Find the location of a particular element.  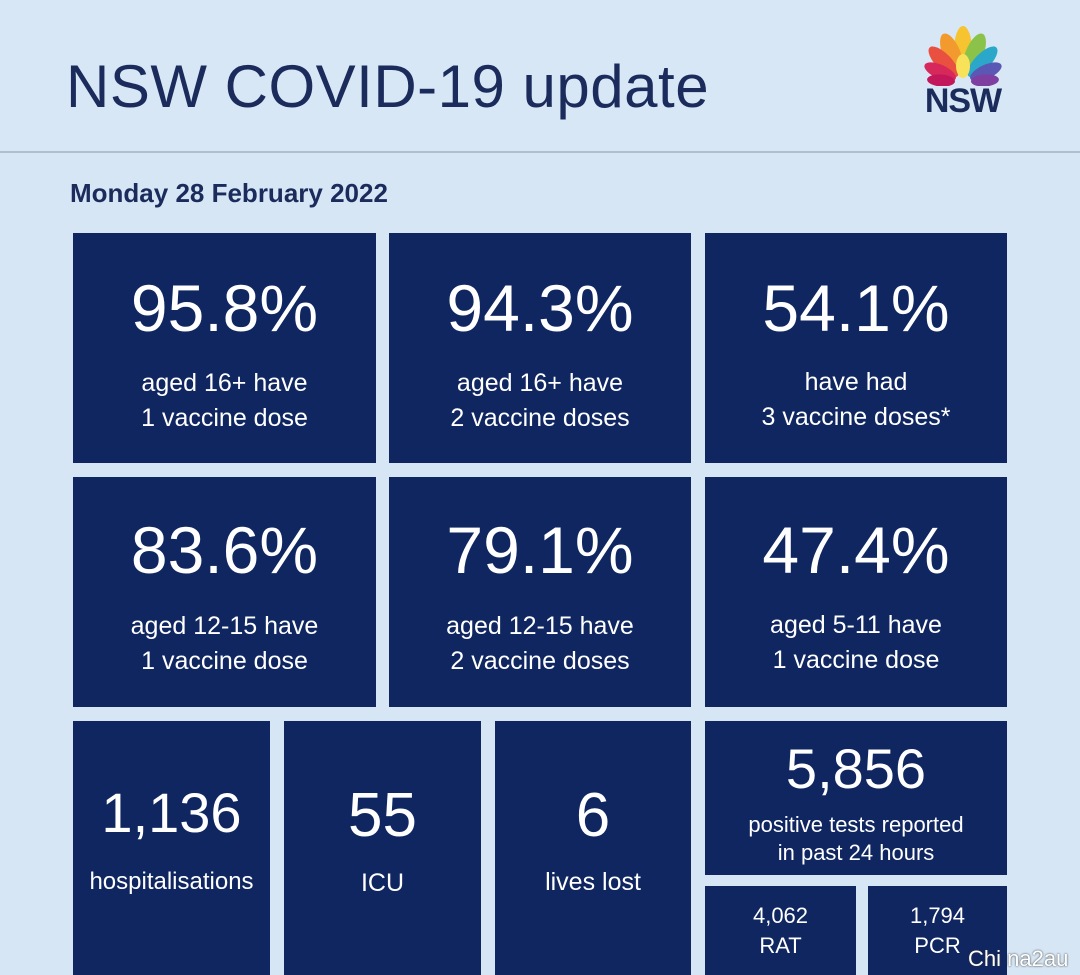

stat-label: PCR is located at coordinates (937, 945).